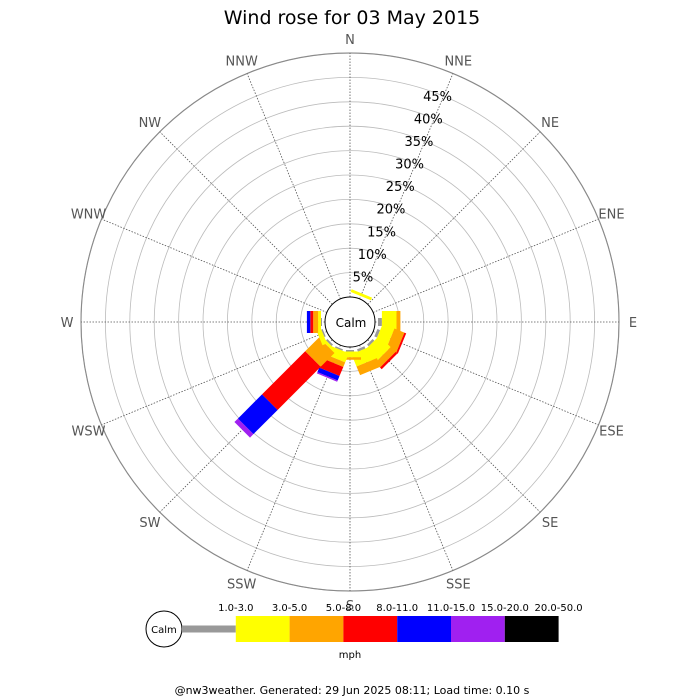  I want to click on direction-label-w: W, so click(67, 323).